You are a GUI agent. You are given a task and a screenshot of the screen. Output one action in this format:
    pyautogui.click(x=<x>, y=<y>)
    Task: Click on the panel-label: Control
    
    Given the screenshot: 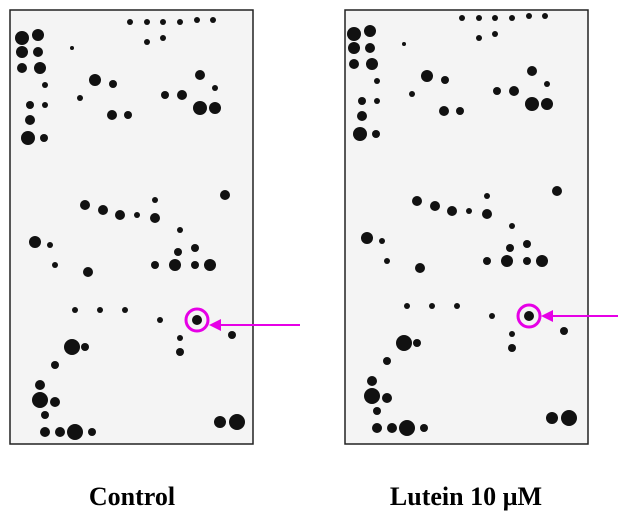 What is the action you would take?
    pyautogui.click(x=132, y=496)
    